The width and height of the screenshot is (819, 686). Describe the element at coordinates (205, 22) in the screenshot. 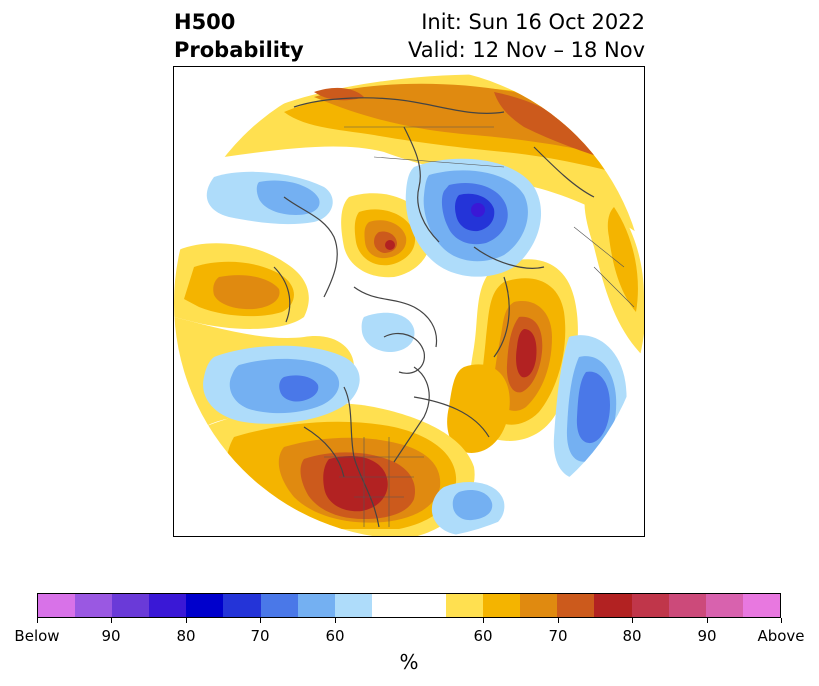

I see `title-variable: H500` at that location.